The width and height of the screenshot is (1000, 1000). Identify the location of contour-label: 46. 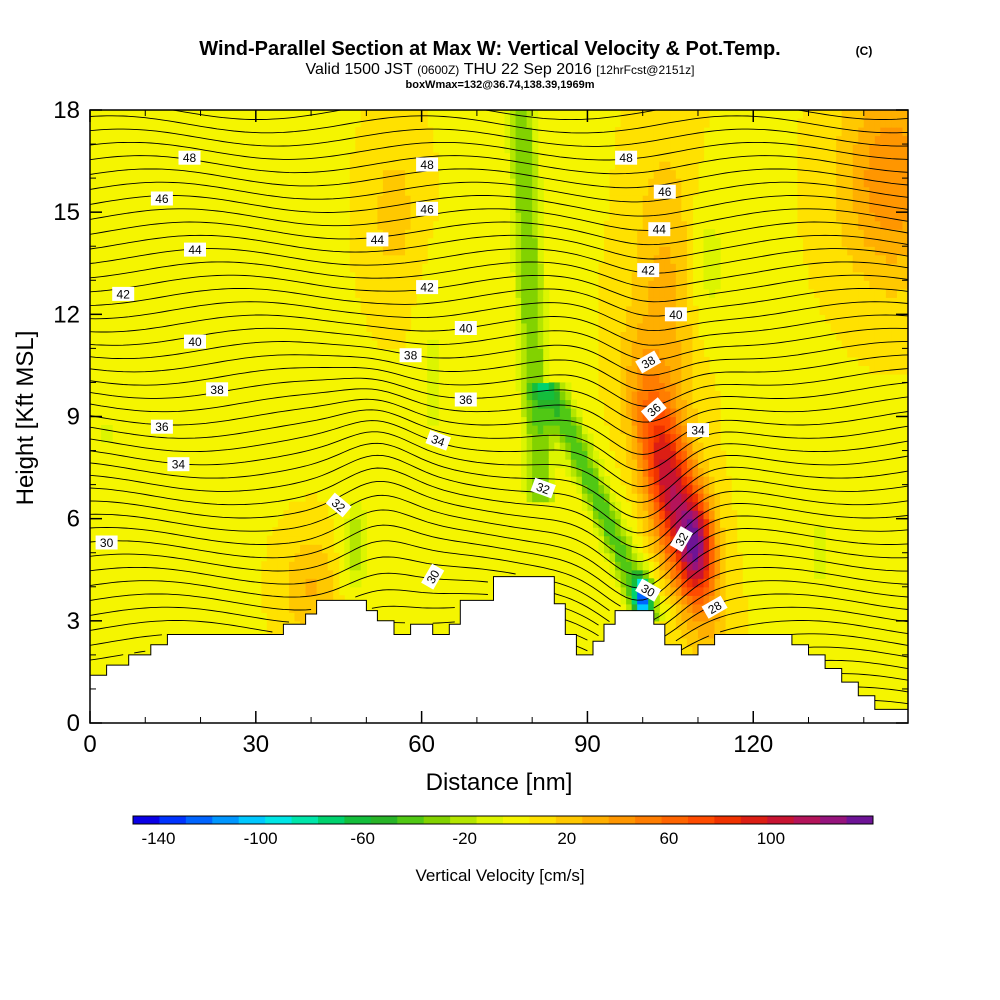
(664, 191).